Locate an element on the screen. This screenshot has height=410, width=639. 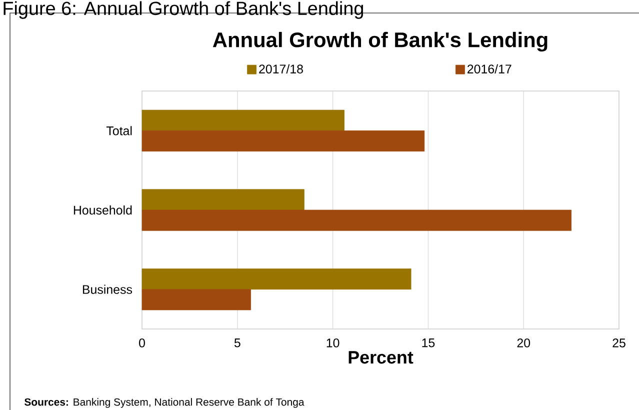
y-tick-label: Household is located at coordinates (103, 210).